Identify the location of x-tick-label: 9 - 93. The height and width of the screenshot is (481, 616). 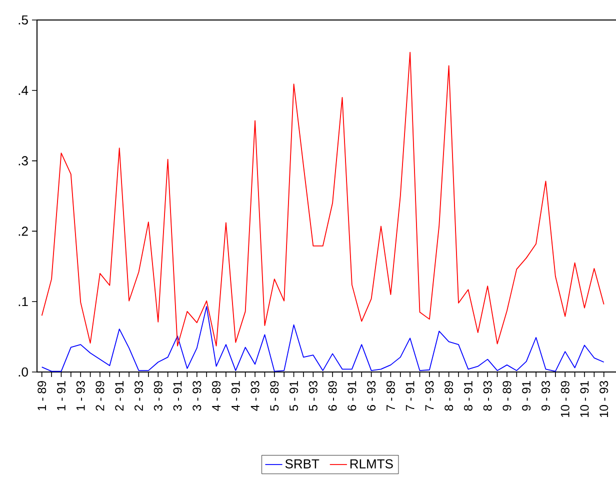
(545, 396).